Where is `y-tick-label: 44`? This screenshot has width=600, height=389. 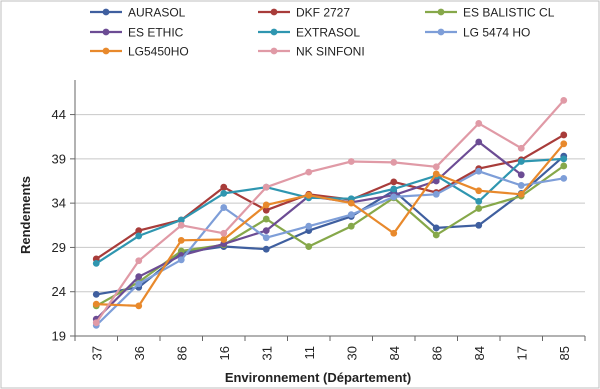
y-tick-label: 44 is located at coordinates (59, 114).